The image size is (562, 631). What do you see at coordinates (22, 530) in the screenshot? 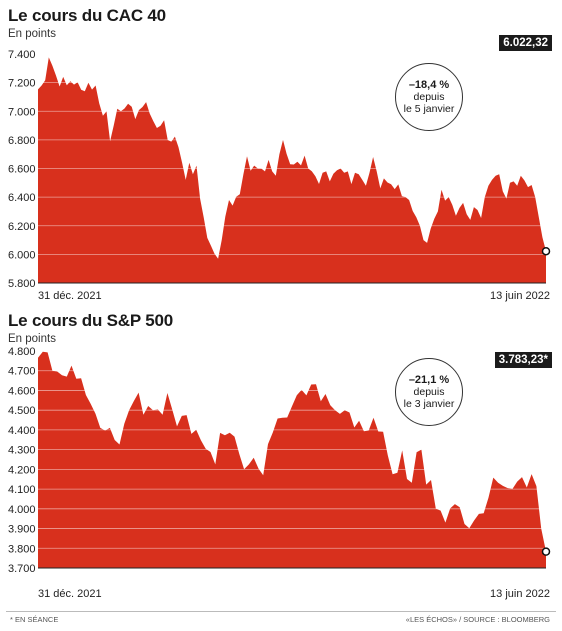
I see `y-tick-label: 3.900` at bounding box center [22, 530].